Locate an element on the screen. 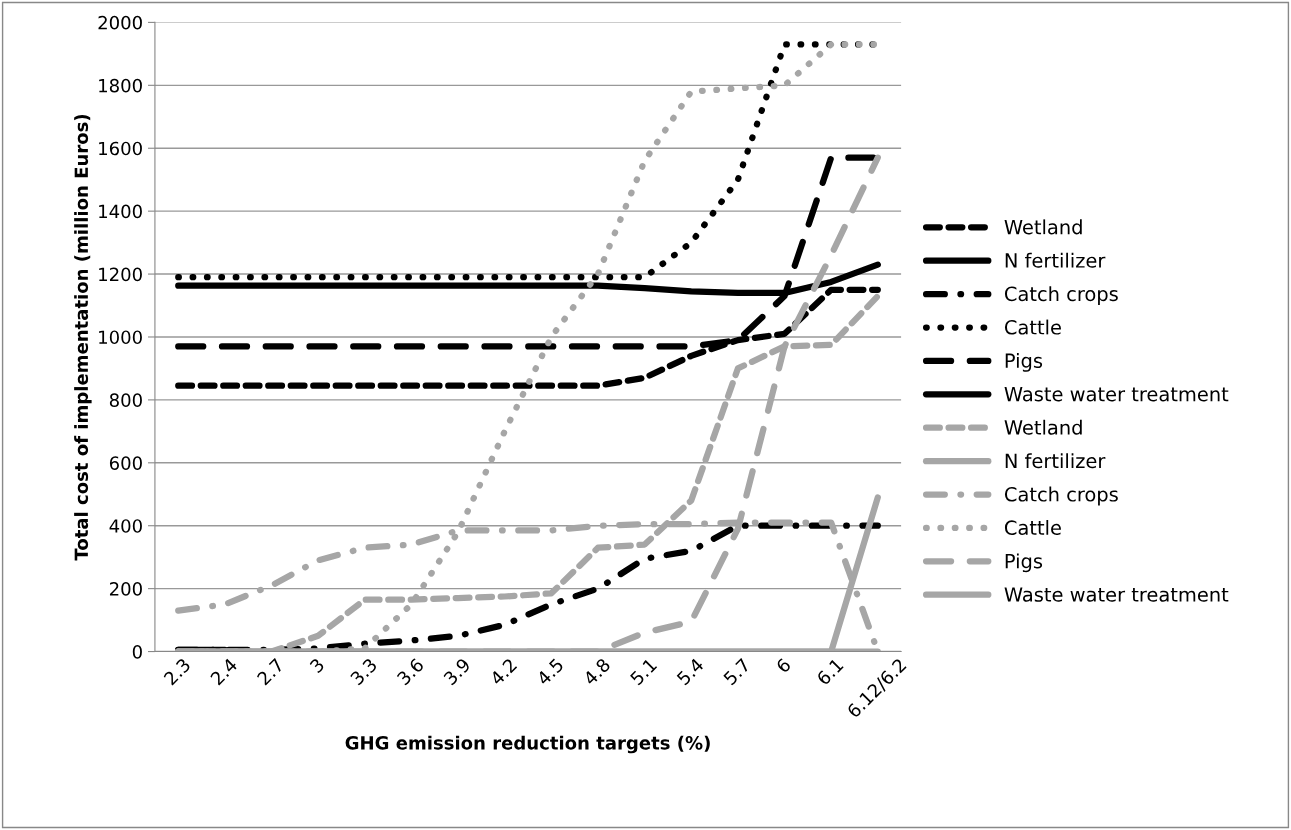 This screenshot has width=1291, height=830. x-tick-label: 3 is located at coordinates (317, 665).